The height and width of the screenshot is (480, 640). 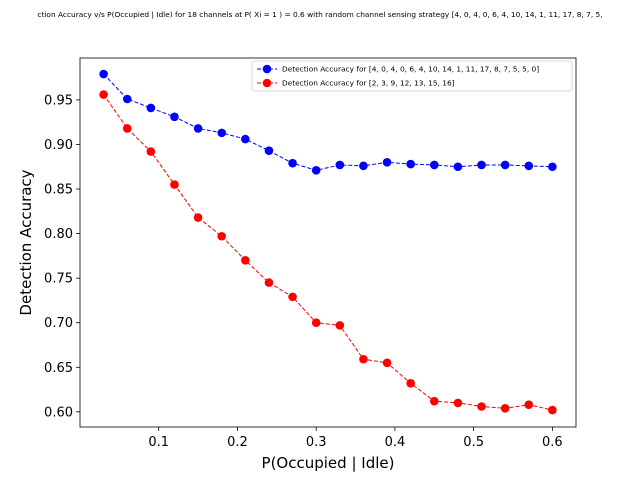 What do you see at coordinates (58, 279) in the screenshot?
I see `y-tick-label: 0.75` at bounding box center [58, 279].